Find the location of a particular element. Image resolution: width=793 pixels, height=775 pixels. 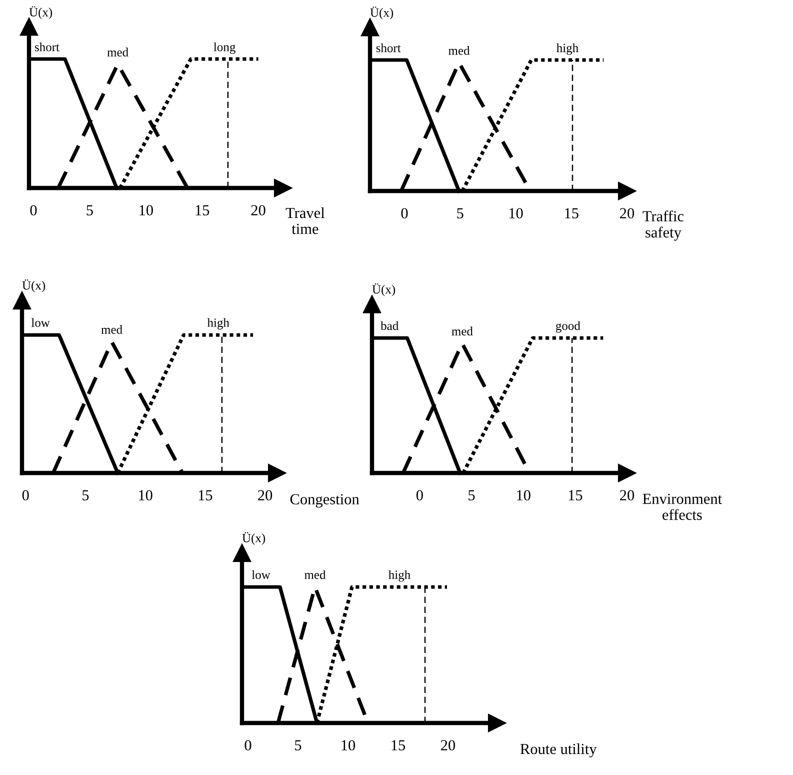

legend-label: bad is located at coordinates (389, 325).